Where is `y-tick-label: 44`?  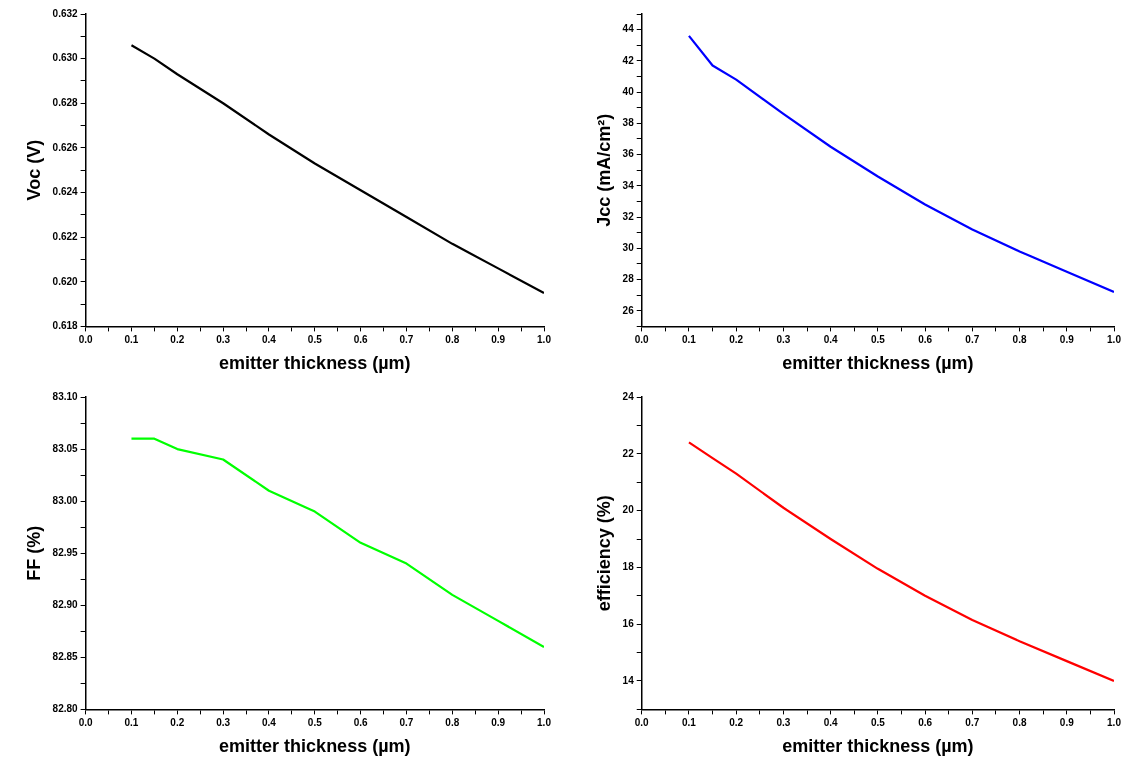 y-tick-label: 44 is located at coordinates (628, 29).